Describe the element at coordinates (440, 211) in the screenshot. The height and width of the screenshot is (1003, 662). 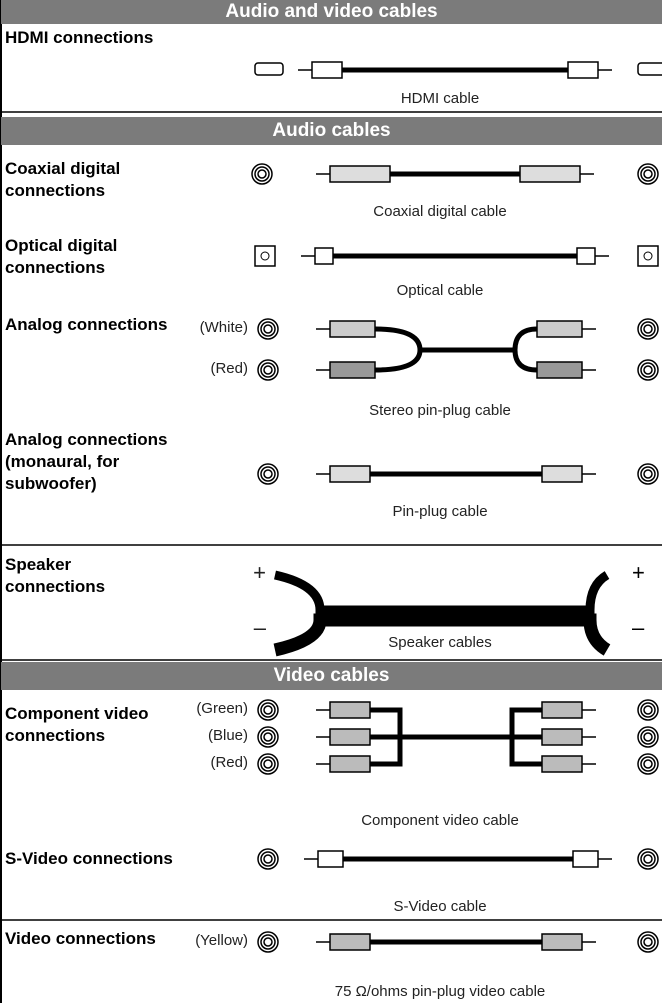
I see `cable-caption: Coaxial digital cable` at that location.